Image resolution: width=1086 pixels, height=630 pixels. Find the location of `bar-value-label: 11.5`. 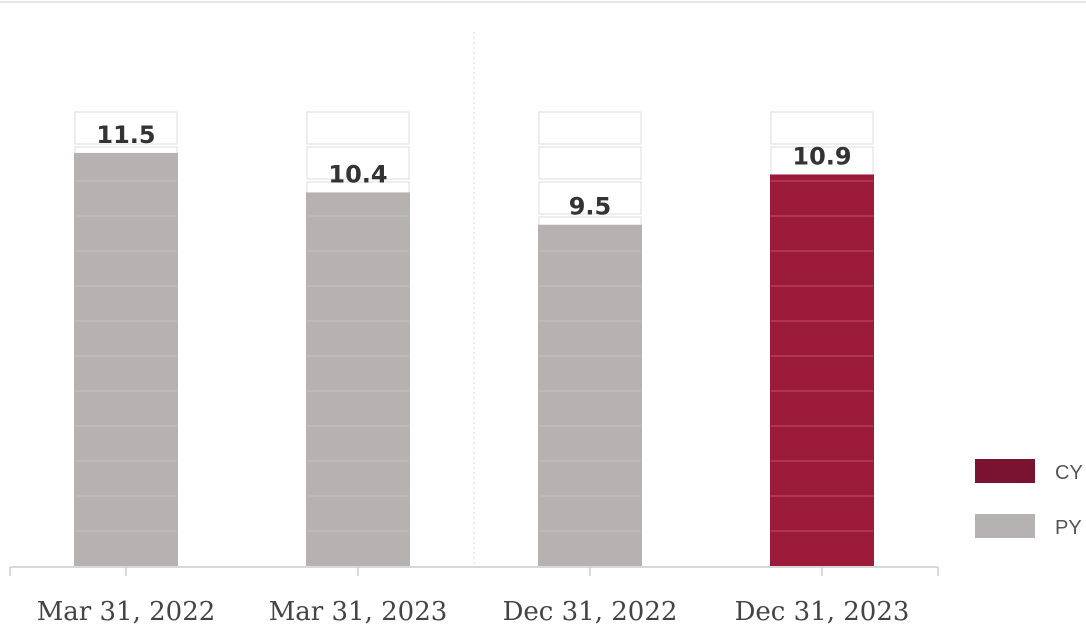

bar-value-label: 11.5 is located at coordinates (125, 135).